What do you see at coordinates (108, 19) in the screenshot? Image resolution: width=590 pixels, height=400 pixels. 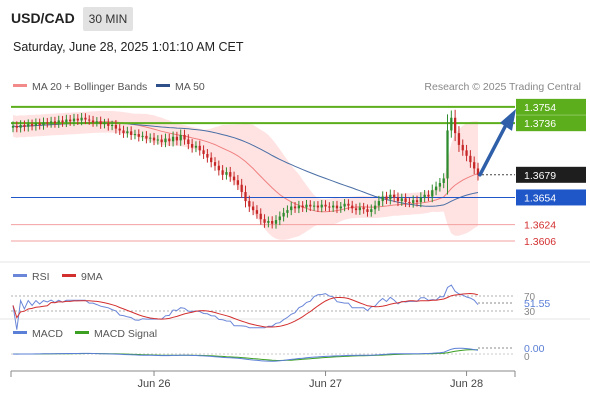 I see `timeframe-button: 30 MIN` at bounding box center [108, 19].